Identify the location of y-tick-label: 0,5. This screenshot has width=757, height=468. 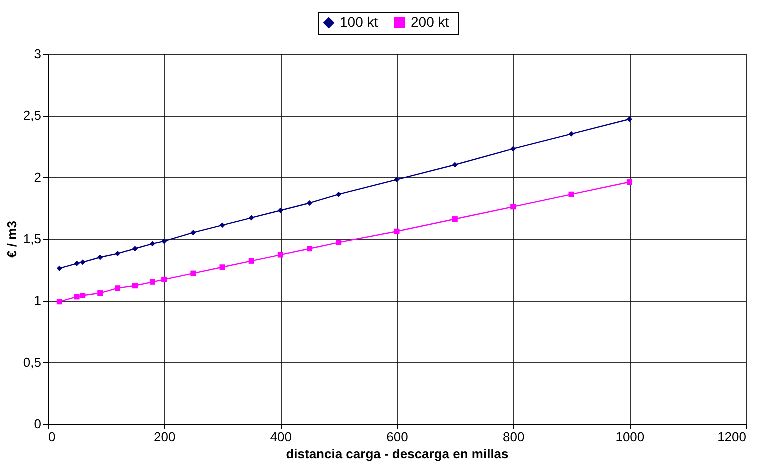
(32, 362).